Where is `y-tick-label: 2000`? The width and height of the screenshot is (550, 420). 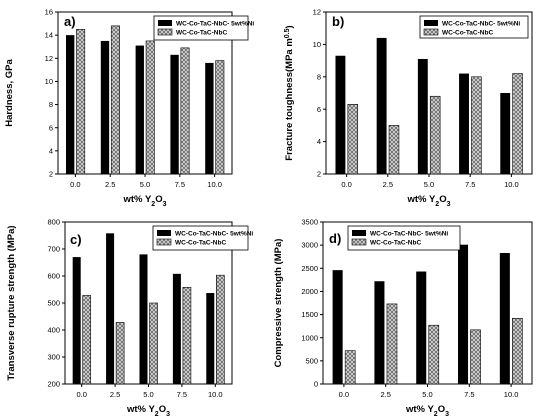
y-tick-label: 2000 is located at coordinates (309, 291).